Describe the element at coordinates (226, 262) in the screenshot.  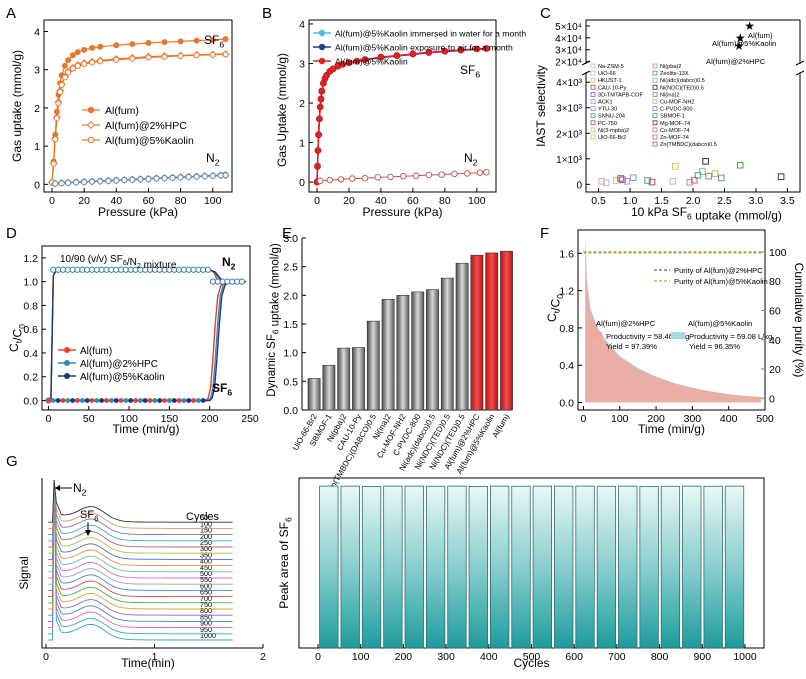
I see `label-part: N` at that location.